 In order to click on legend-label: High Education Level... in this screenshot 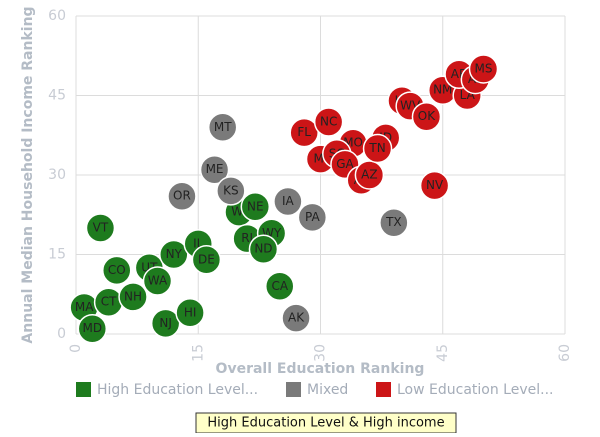, I will do `click(177, 390)`.